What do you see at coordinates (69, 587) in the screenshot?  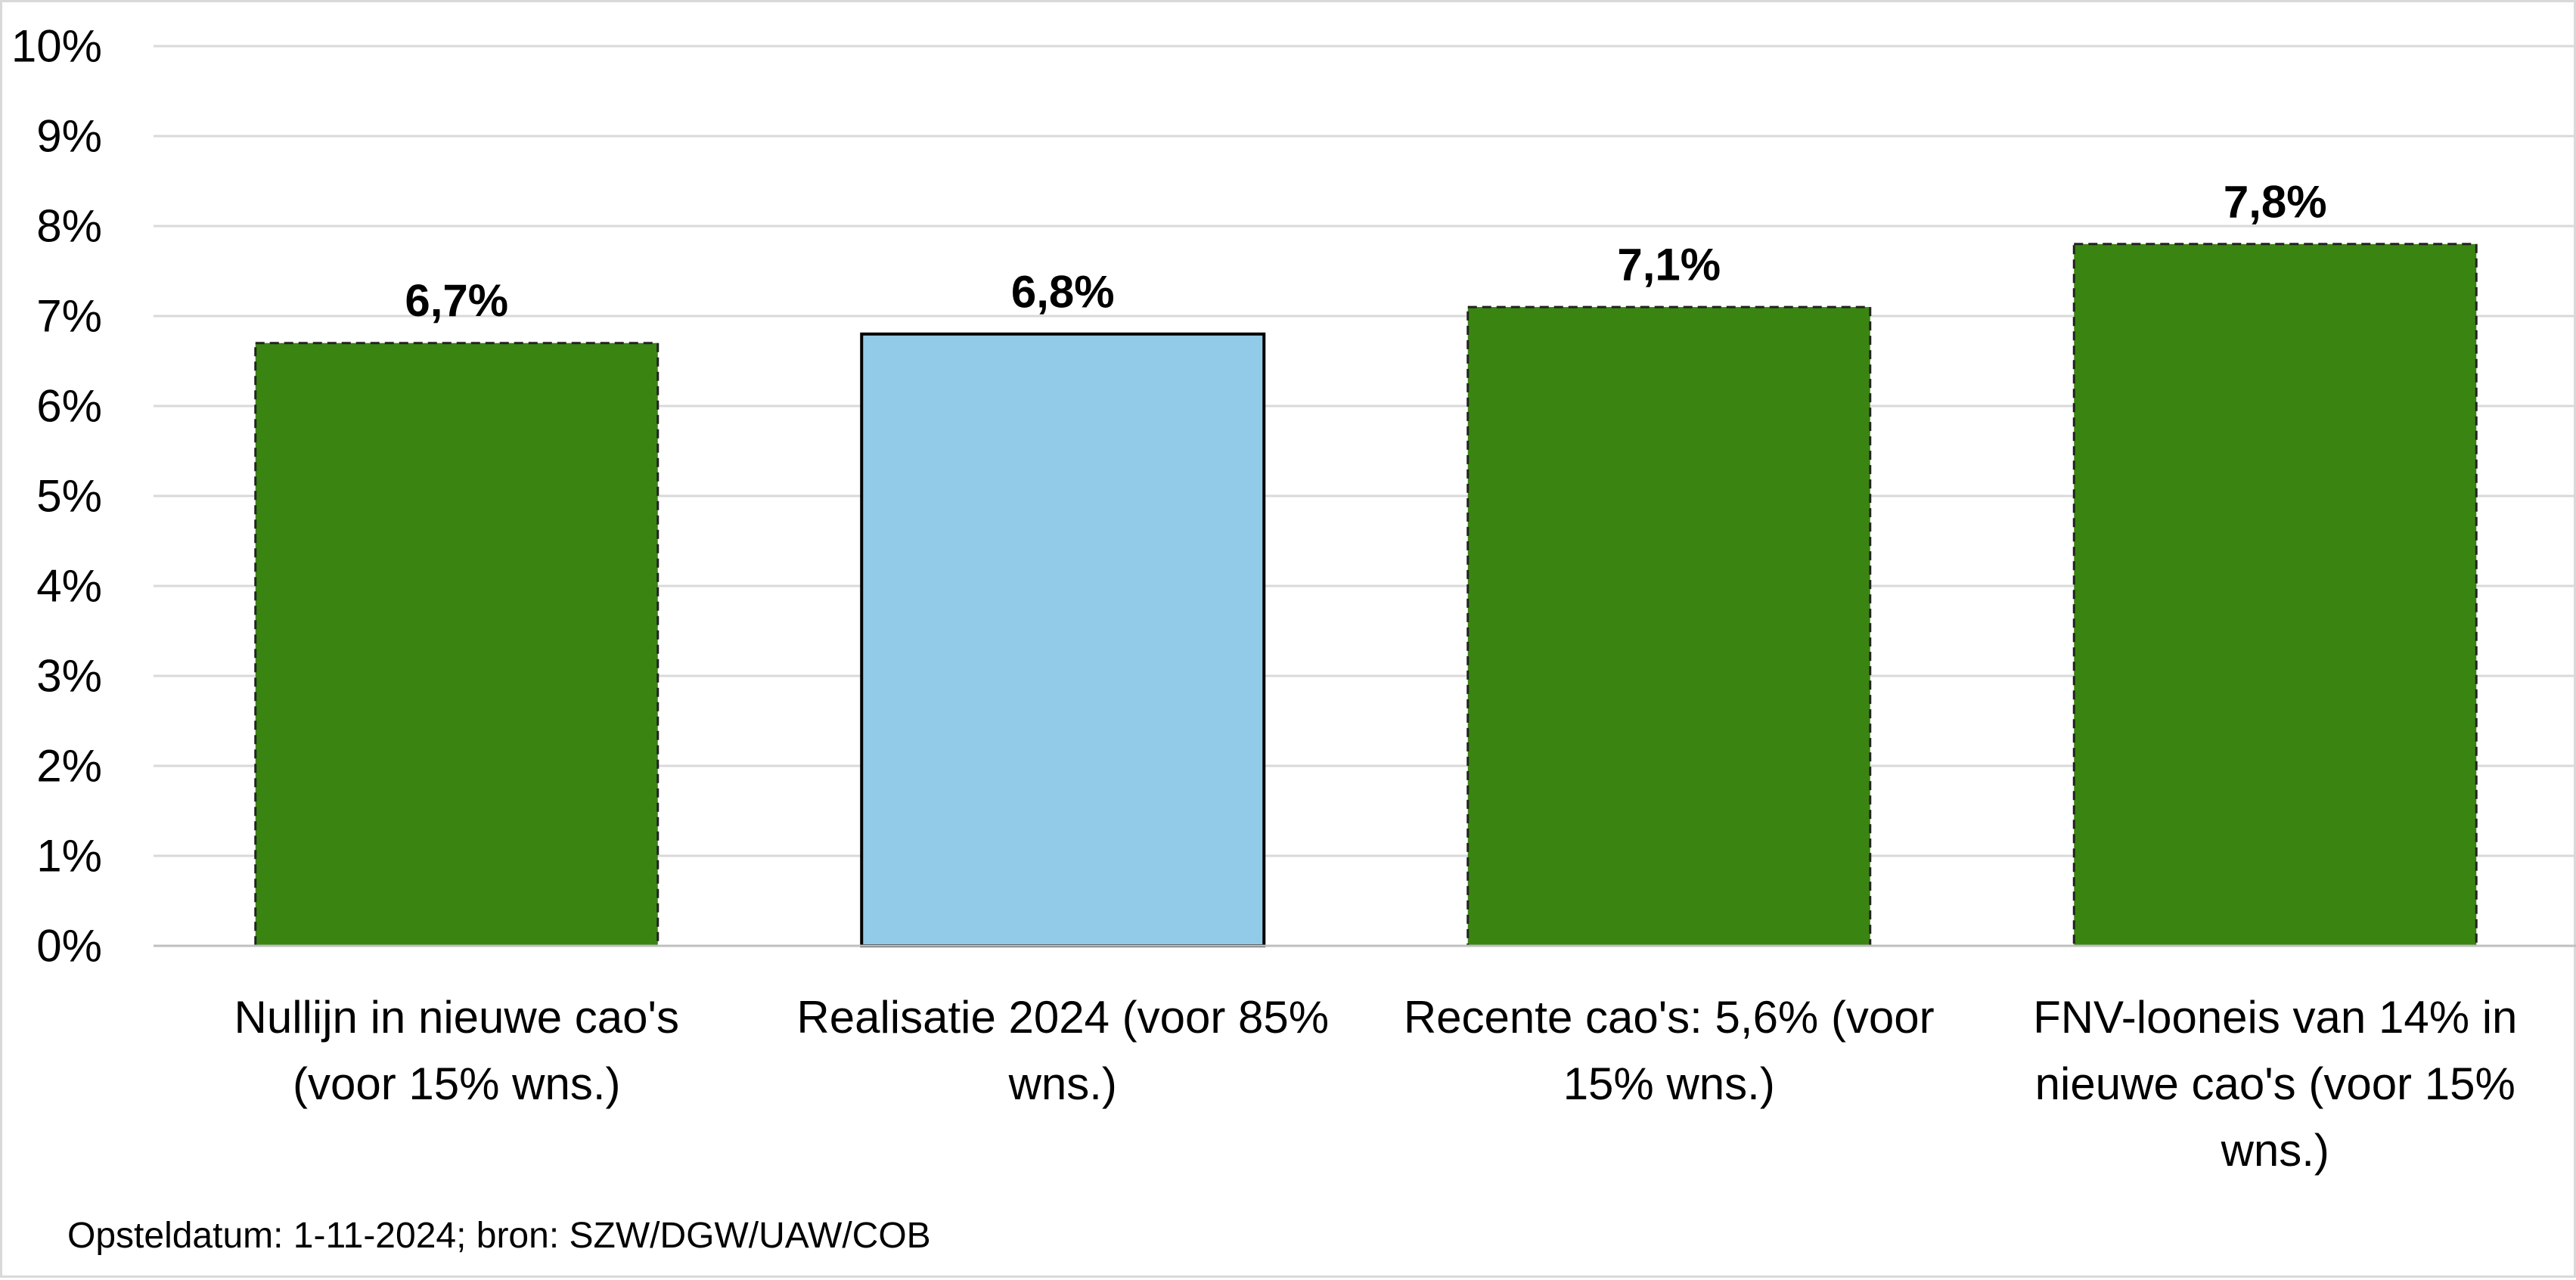 I see `y-tick-label: 4%` at bounding box center [69, 587].